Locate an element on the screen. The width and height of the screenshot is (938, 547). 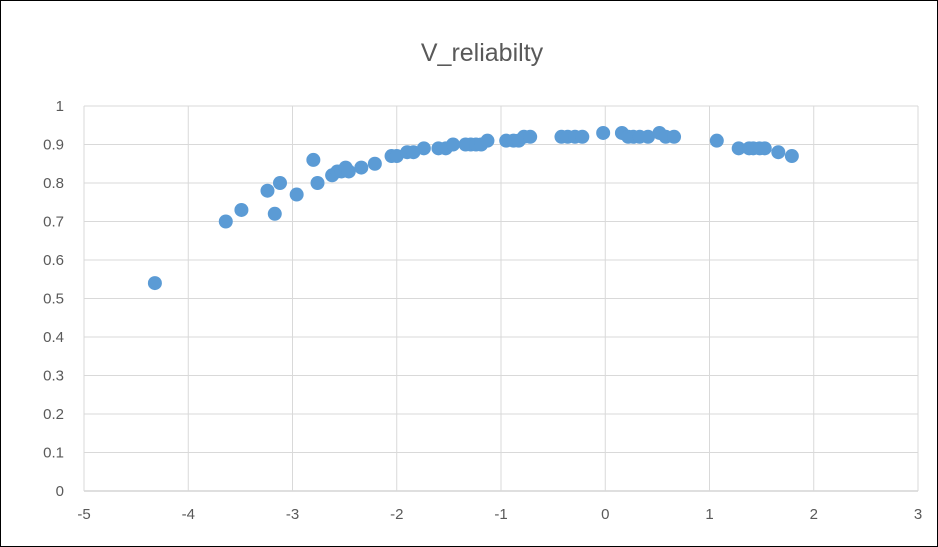
y-tick-label: 0.4 is located at coordinates (53, 337).